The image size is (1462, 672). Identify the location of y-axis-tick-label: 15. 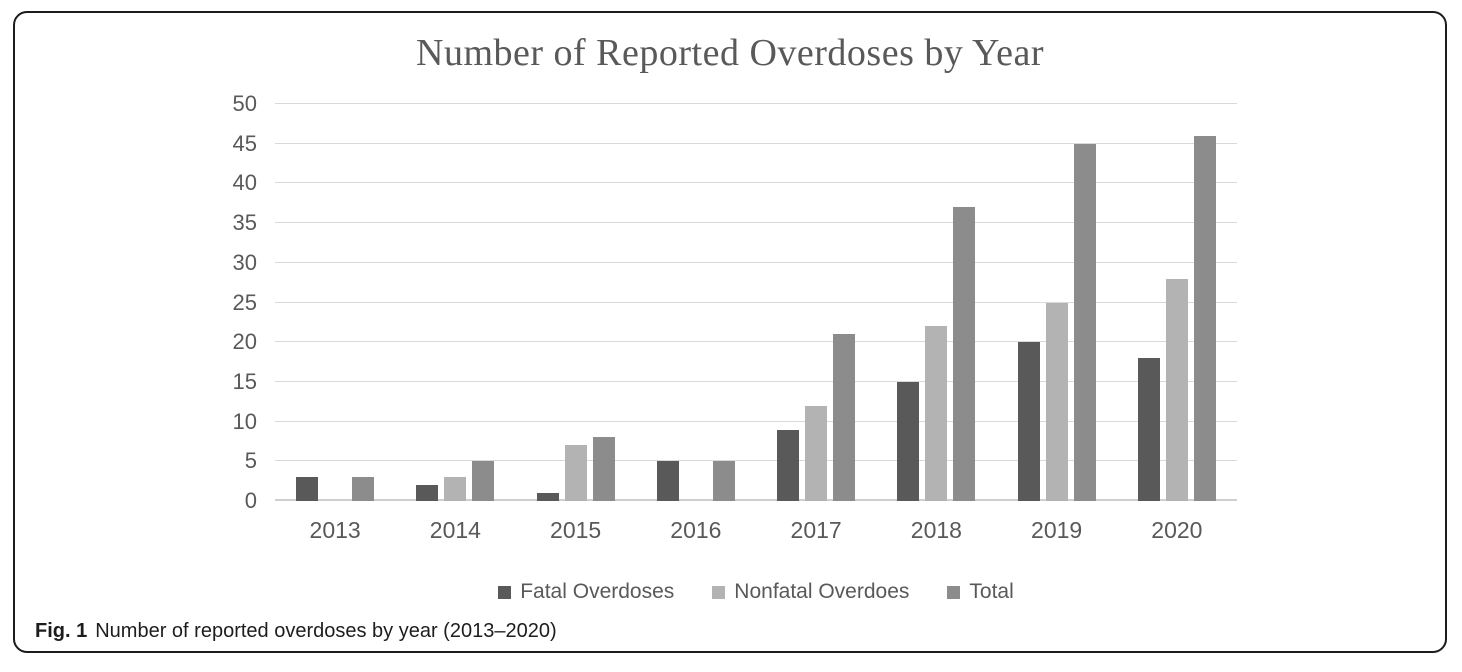
(244, 381).